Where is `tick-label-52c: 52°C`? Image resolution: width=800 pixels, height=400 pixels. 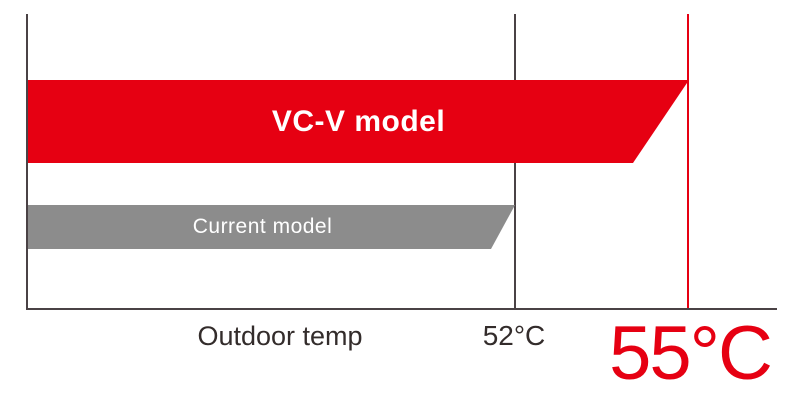 tick-label-52c: 52°C is located at coordinates (514, 335).